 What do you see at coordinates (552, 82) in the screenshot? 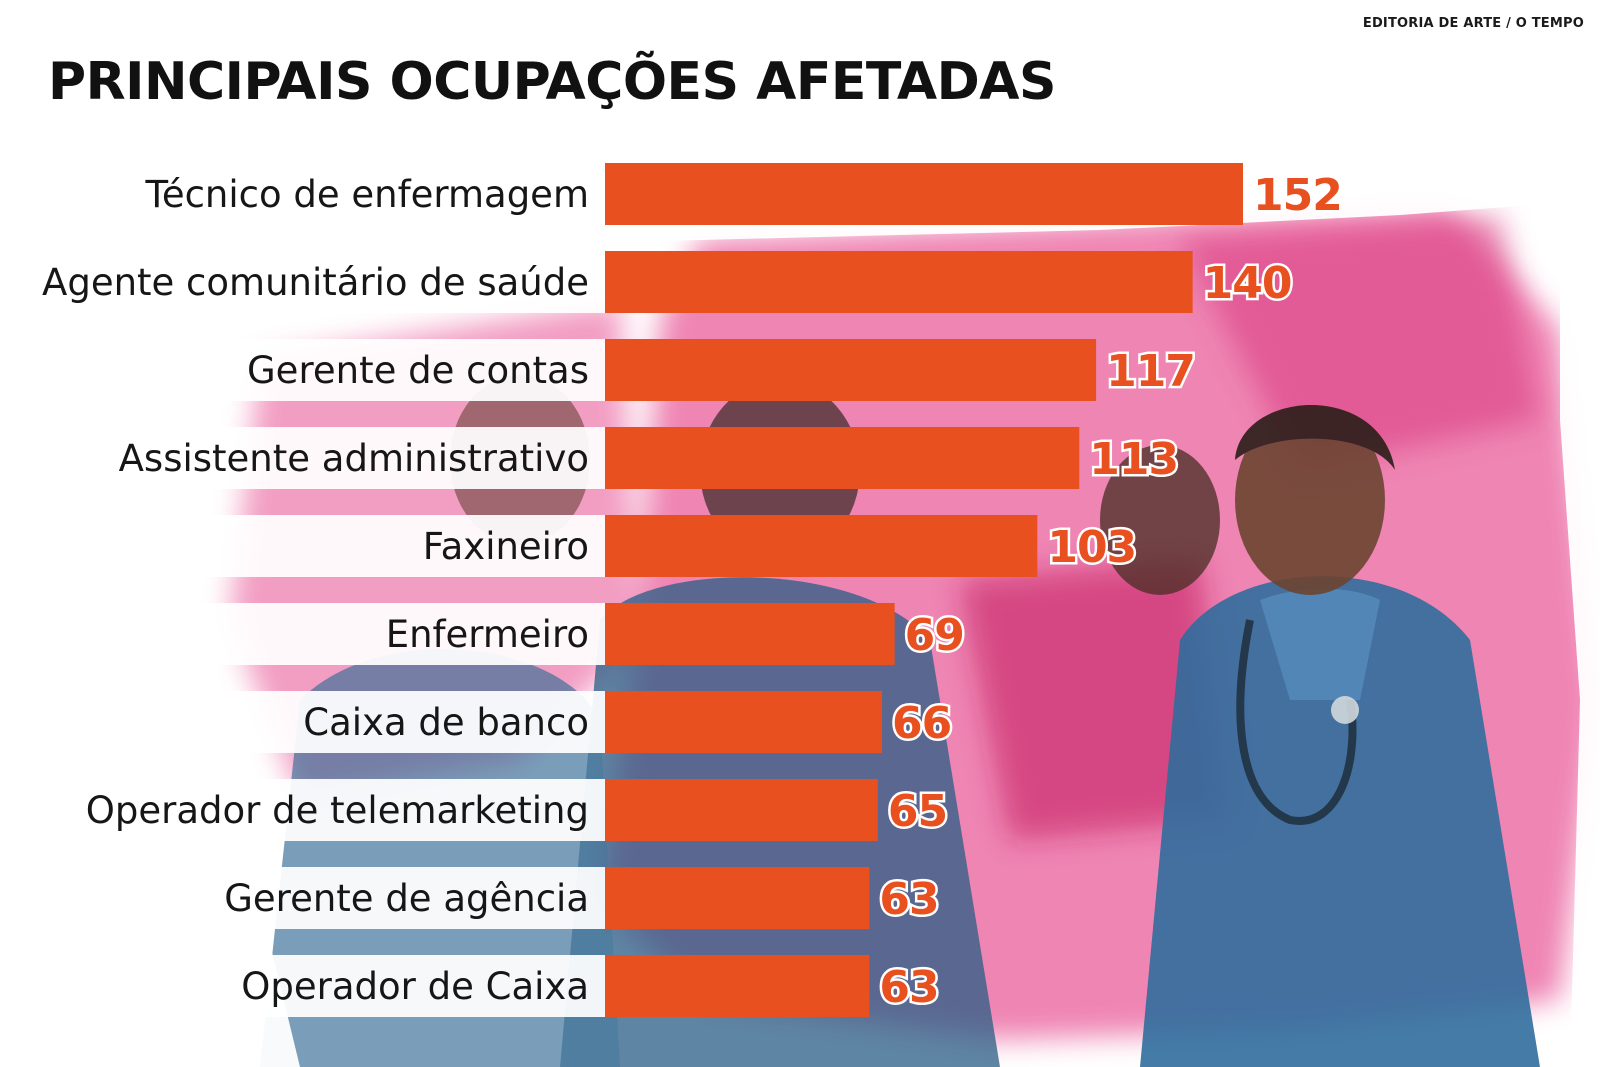
I see `chart-title: PRINCIPAIS OCUPAÇÕES AFETADAS` at bounding box center [552, 82].